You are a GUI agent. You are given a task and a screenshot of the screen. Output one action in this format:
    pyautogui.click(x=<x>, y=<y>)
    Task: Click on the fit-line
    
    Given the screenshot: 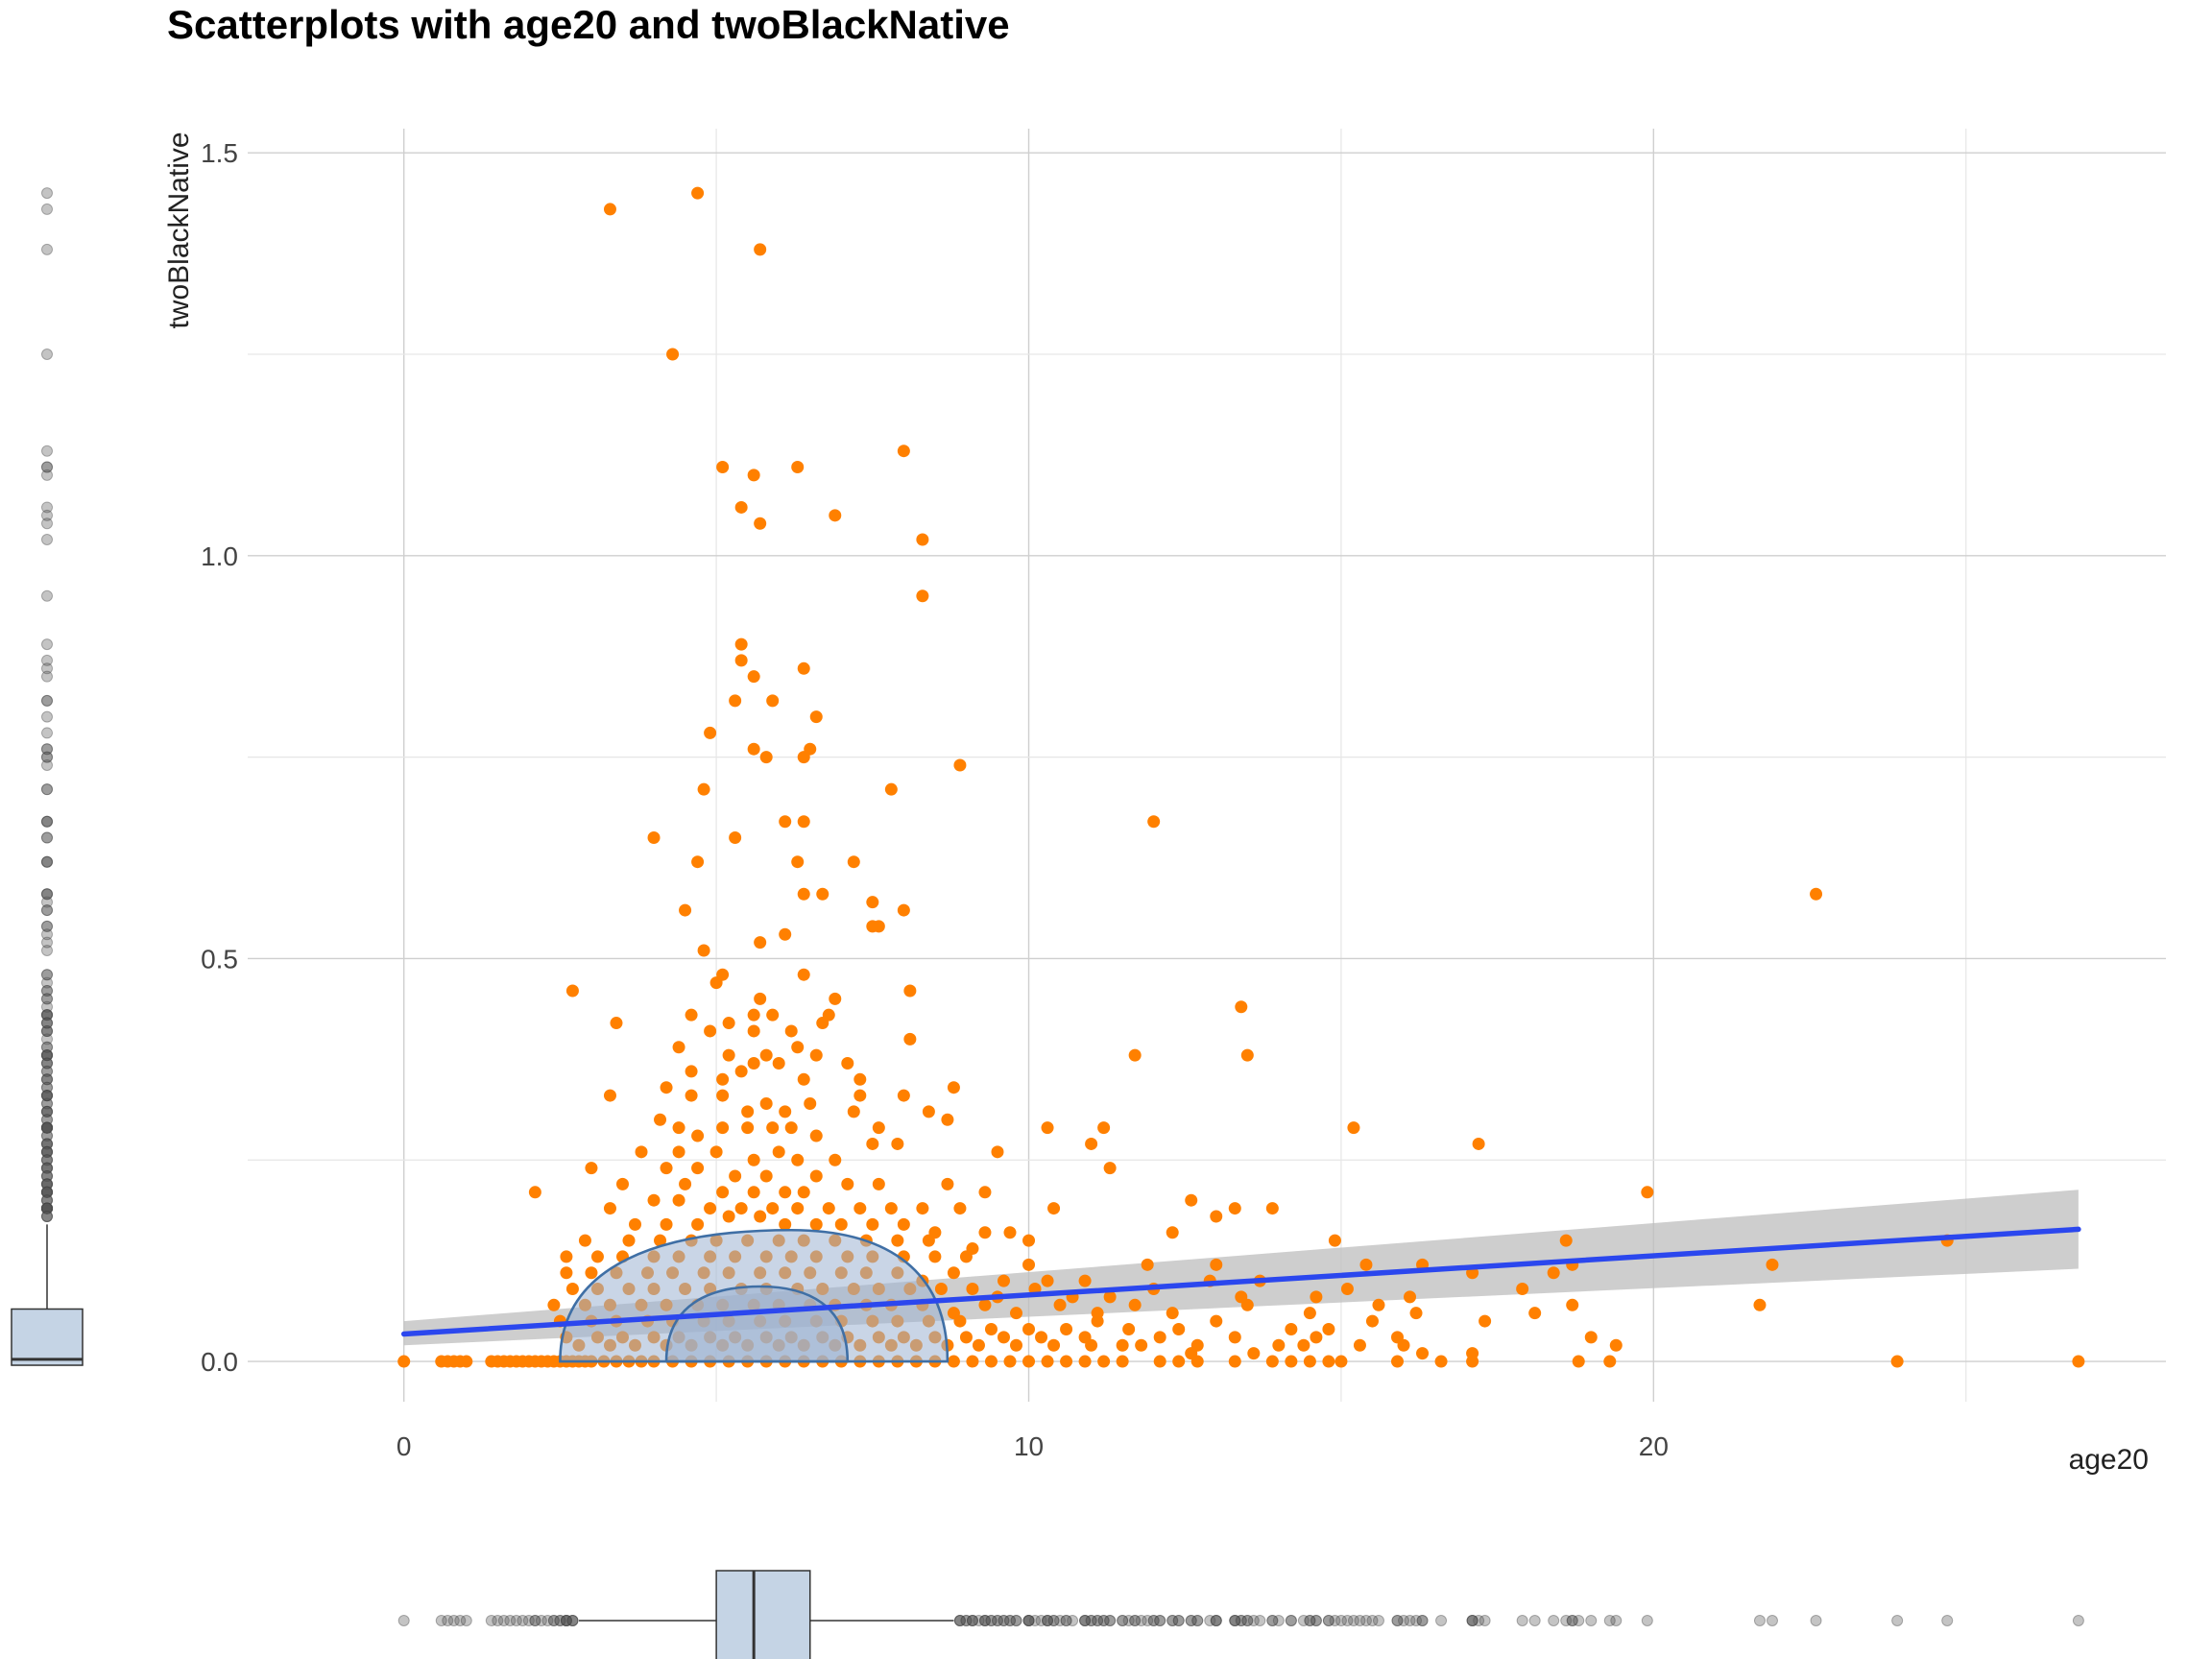 What is the action you would take?
    pyautogui.click(x=1240, y=1281)
    